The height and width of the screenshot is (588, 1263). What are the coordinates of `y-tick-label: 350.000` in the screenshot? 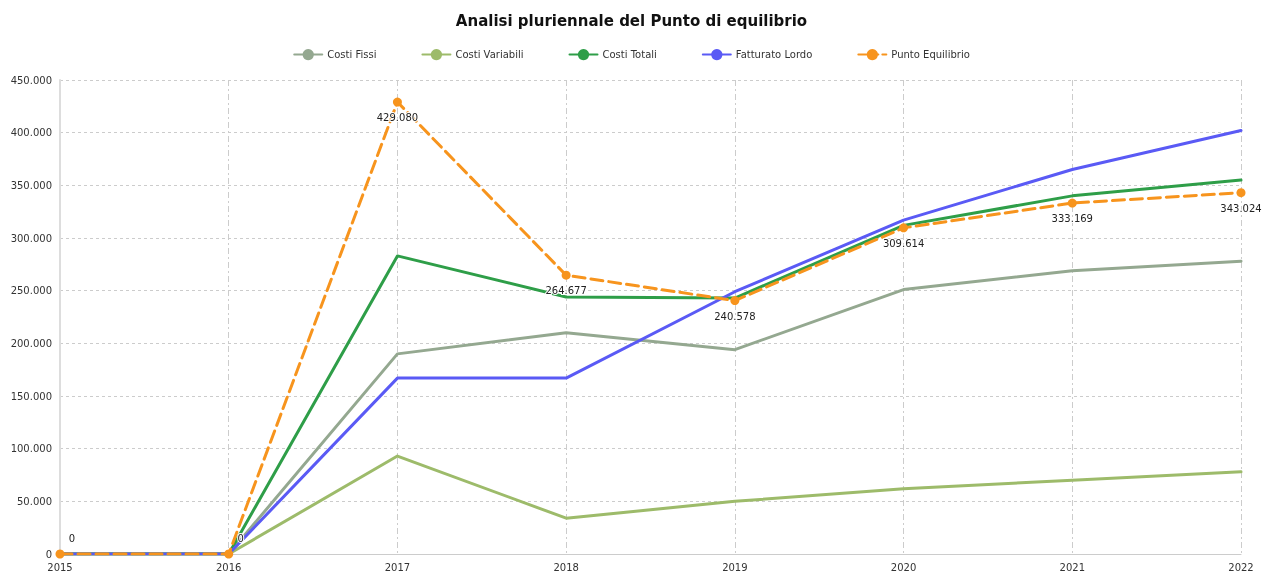 It's located at (31, 185).